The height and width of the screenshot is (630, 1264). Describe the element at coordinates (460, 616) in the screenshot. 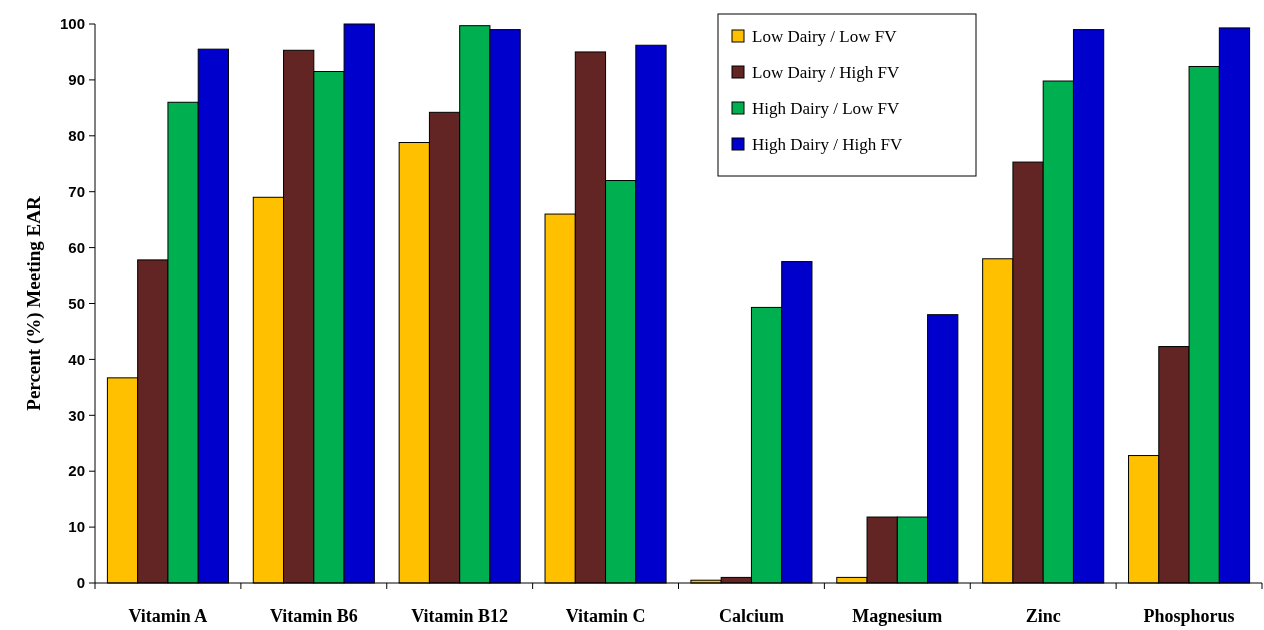

I see `x-tick-label: Vitamin B12` at that location.